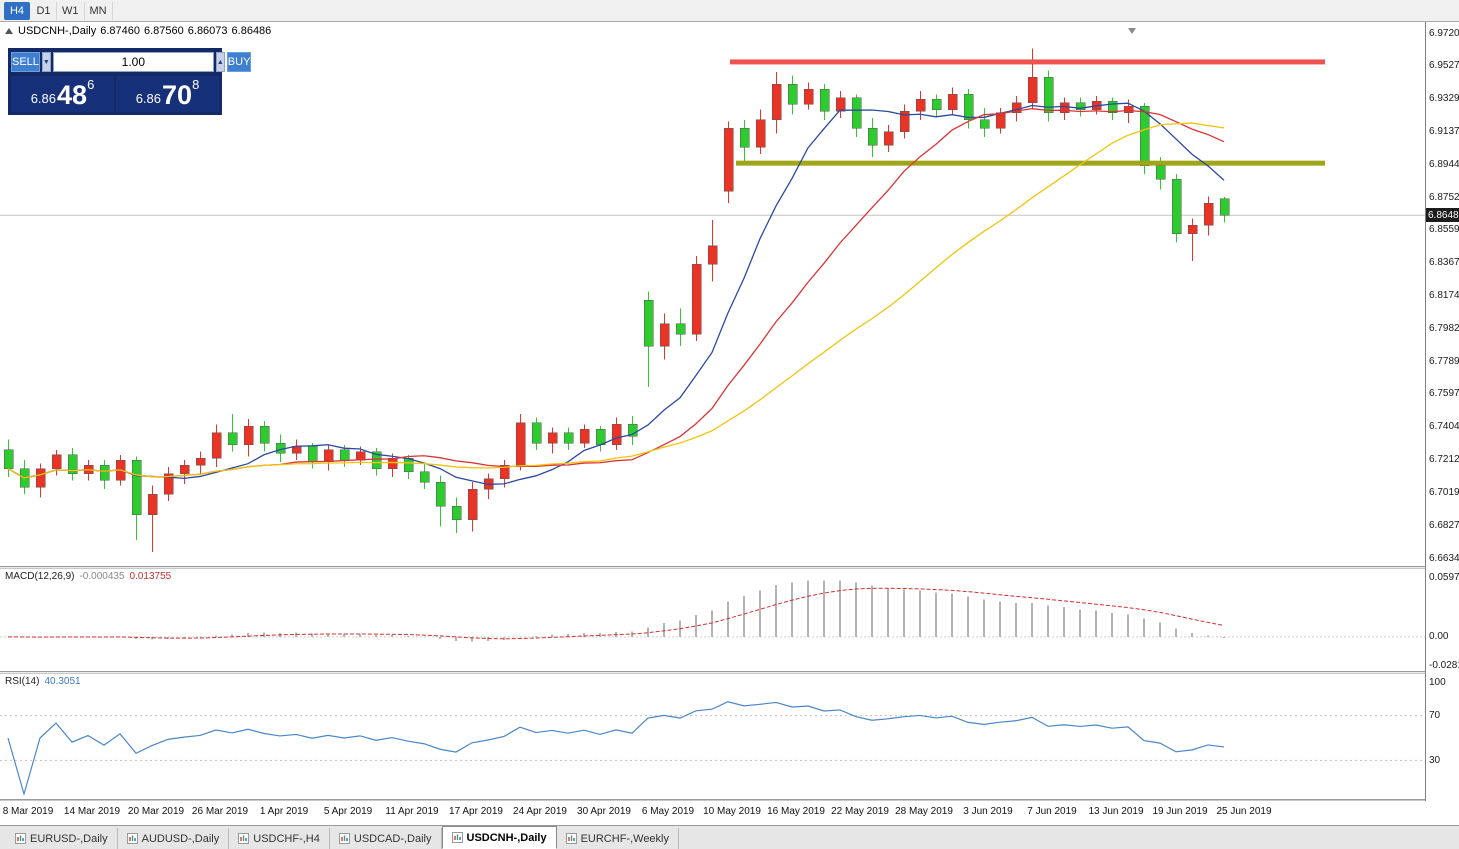 The height and width of the screenshot is (849, 1459). Describe the element at coordinates (624, 838) in the screenshot. I see `tab-label: EURCHF-,Weekly` at that location.